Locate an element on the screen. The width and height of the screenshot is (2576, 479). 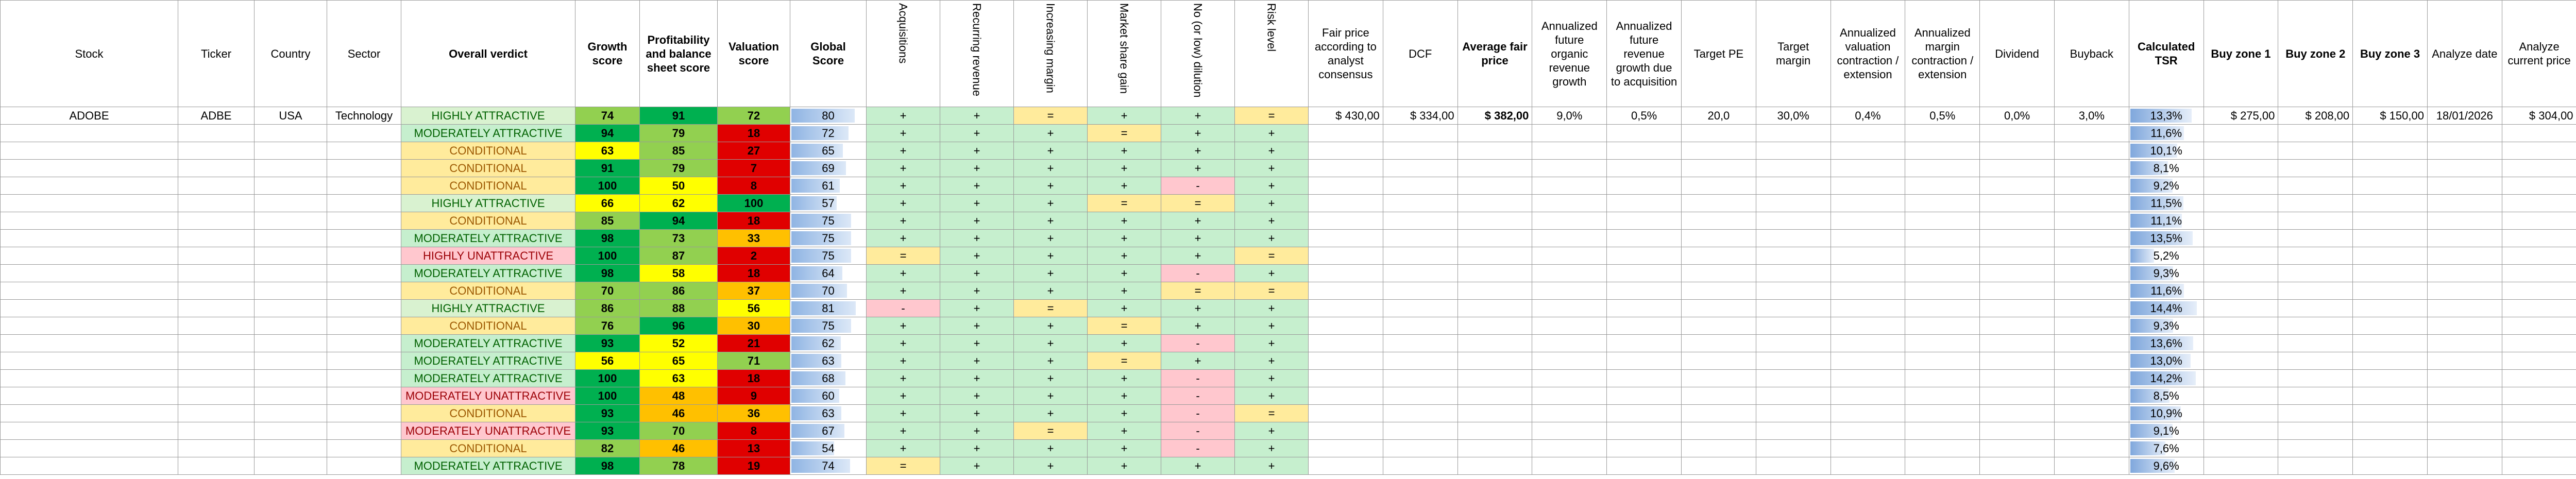
cell-text: 18 is located at coordinates (753, 220).